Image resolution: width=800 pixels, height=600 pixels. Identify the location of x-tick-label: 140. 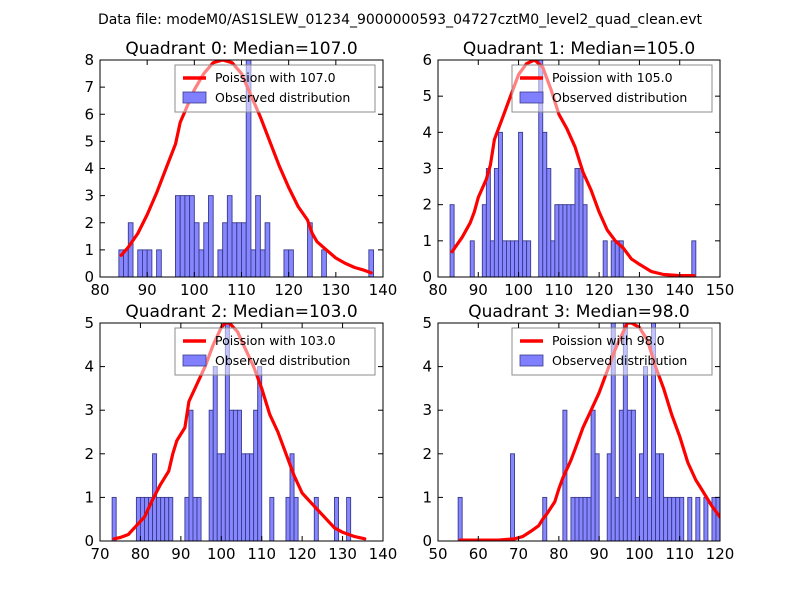
(383, 290).